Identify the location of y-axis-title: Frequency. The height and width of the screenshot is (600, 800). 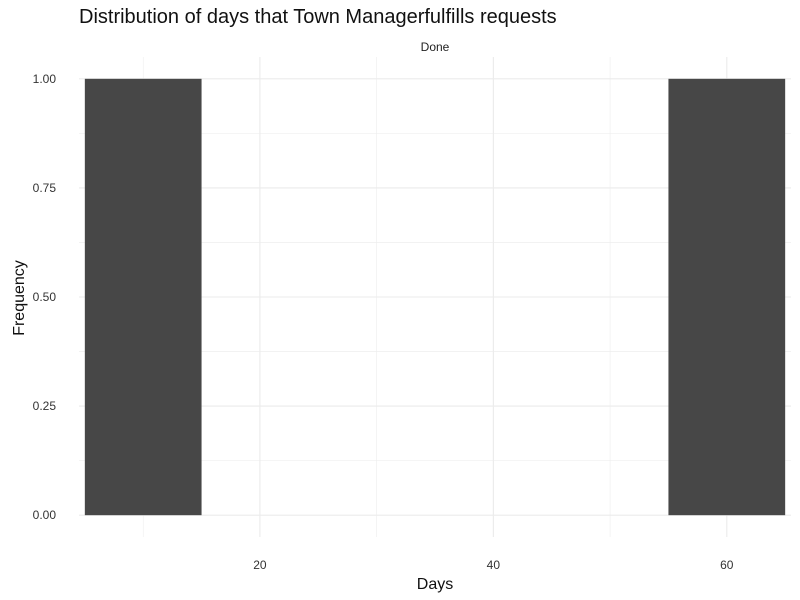
(19, 298).